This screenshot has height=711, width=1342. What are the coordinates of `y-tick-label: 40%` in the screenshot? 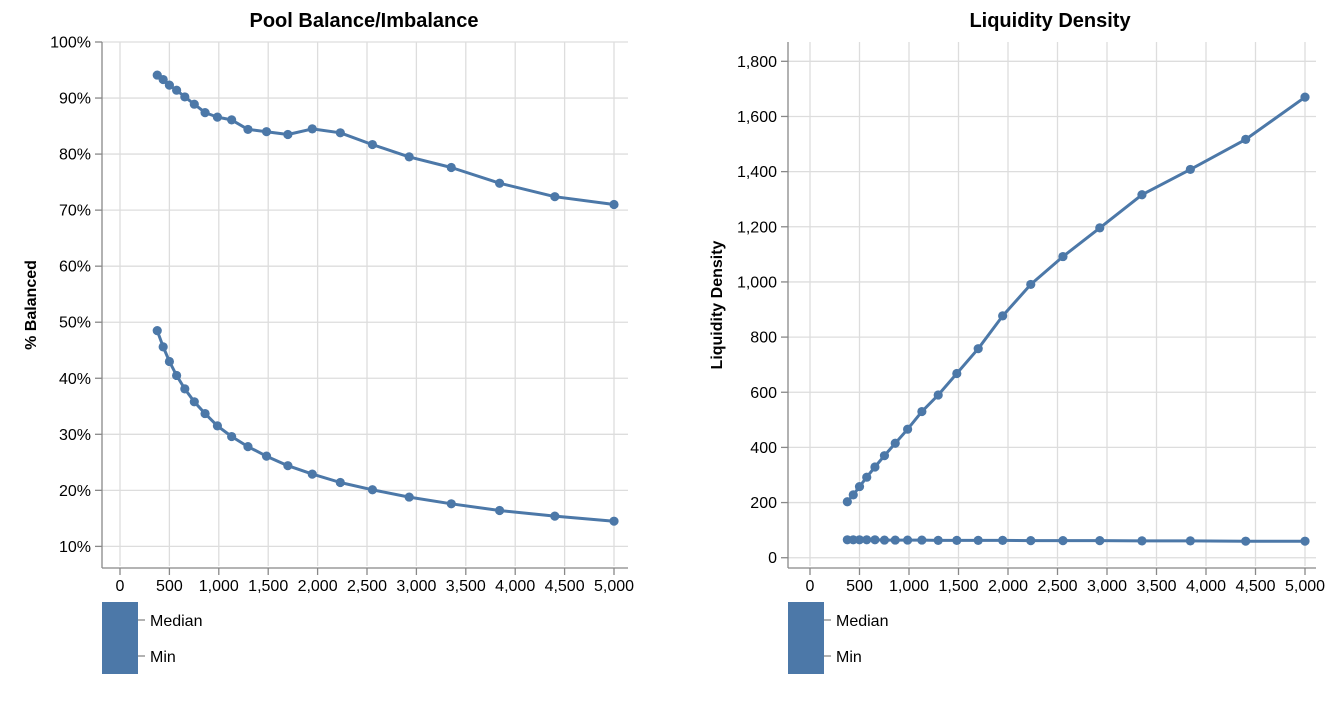 It's located at (75, 379).